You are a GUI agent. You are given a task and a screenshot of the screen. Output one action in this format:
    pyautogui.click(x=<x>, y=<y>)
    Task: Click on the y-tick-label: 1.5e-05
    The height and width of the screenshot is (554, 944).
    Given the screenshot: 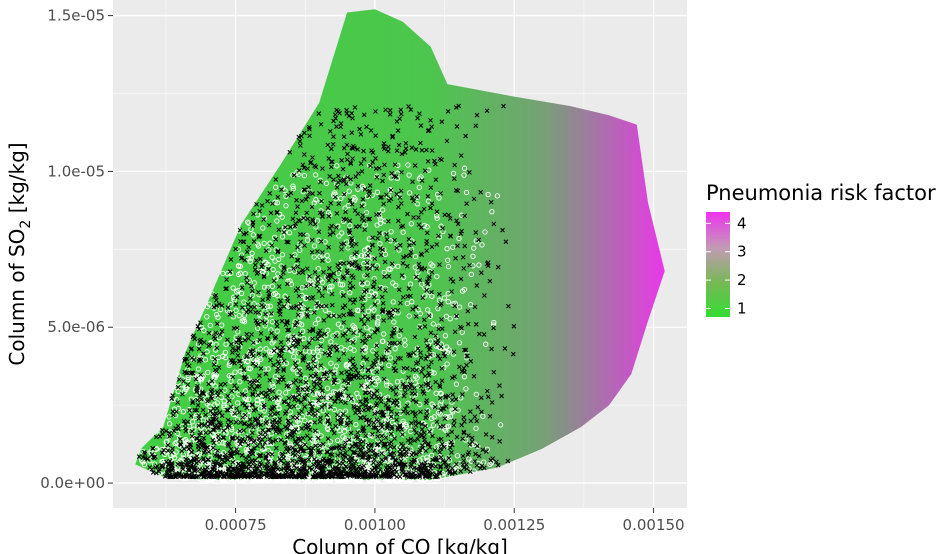 What is the action you would take?
    pyautogui.click(x=76, y=16)
    